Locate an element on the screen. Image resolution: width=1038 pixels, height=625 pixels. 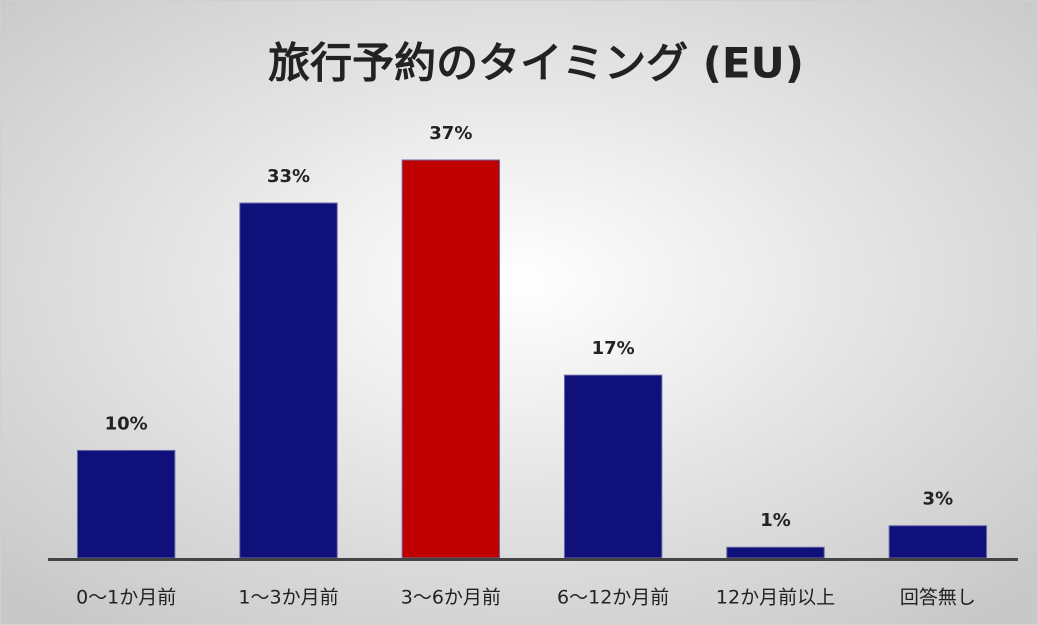
data-label: 3% is located at coordinates (938, 499).